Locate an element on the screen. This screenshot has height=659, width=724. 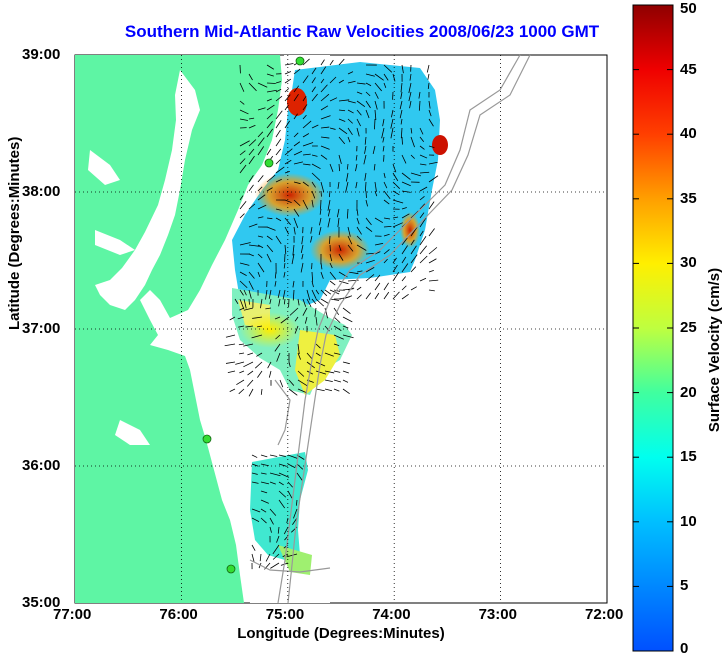
colorbar-tick-label: 40 is located at coordinates (688, 134).